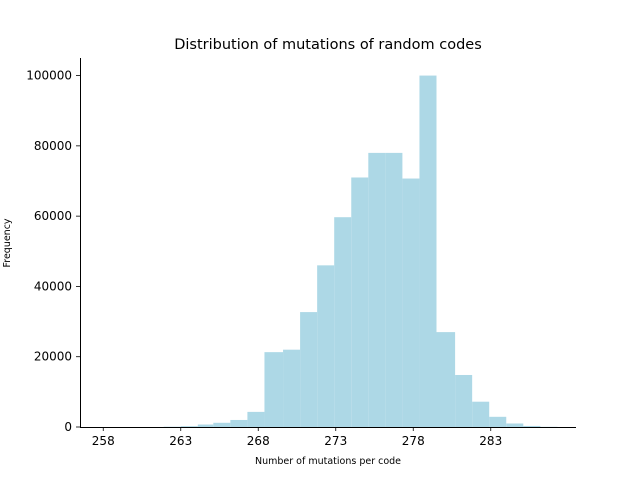 This screenshot has width=640, height=480. I want to click on y-tick-label-1: 20000, so click(53, 357).